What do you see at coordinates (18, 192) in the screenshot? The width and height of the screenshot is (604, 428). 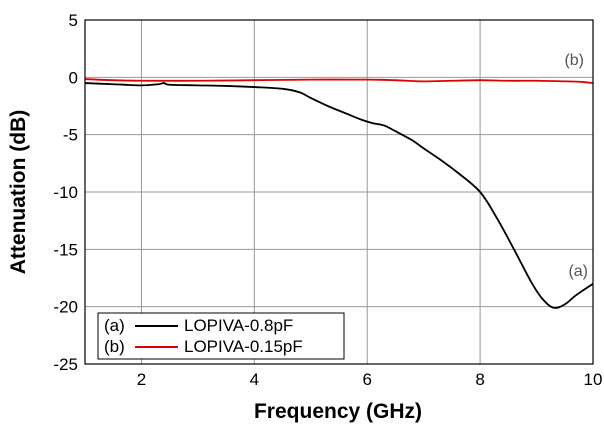 I see `y-axis-title: Attenuation (dB)` at bounding box center [18, 192].